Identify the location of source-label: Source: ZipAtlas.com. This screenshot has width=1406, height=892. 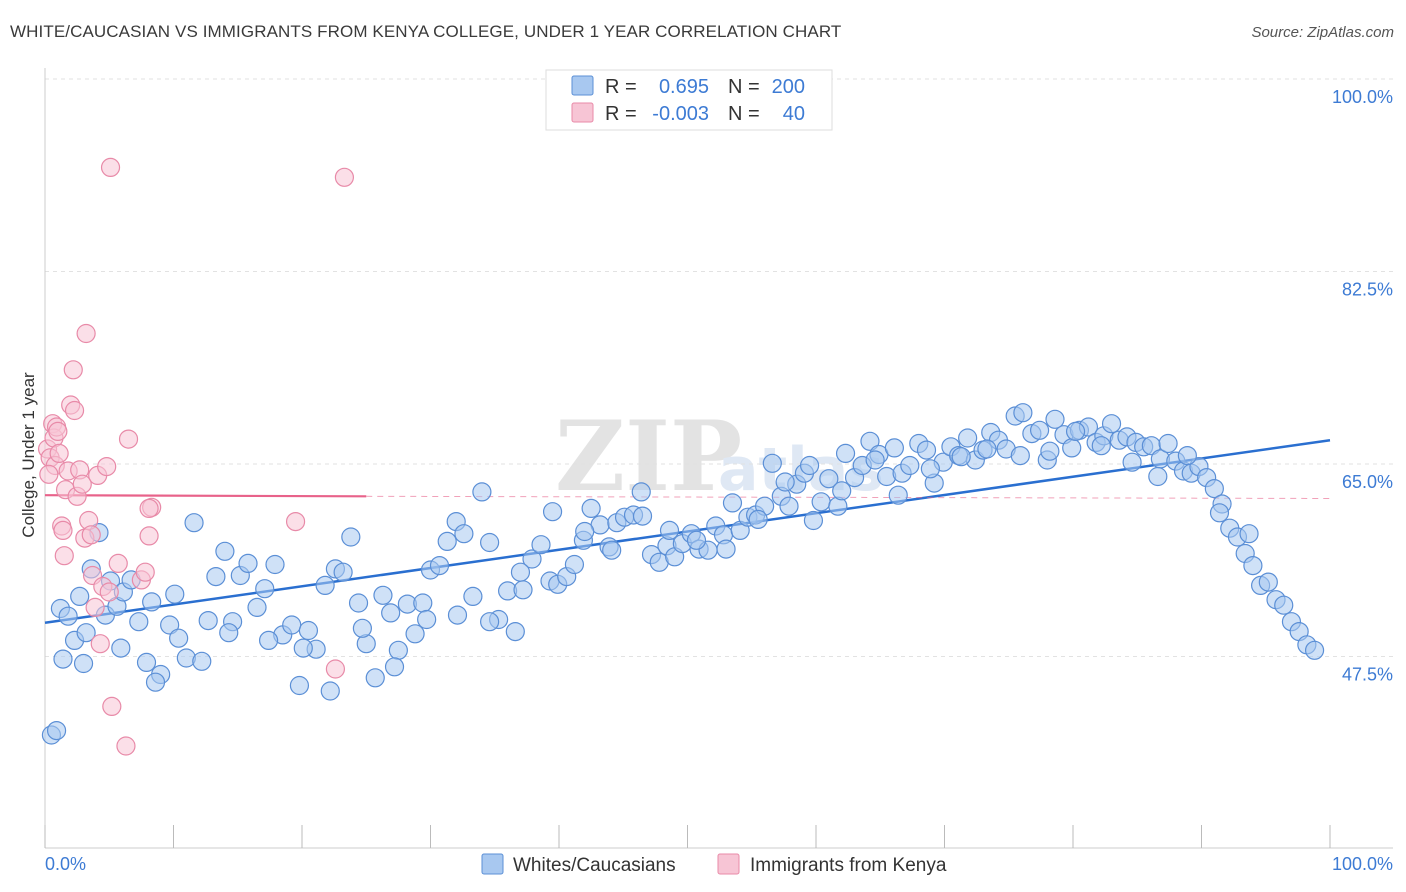
(1322, 32).